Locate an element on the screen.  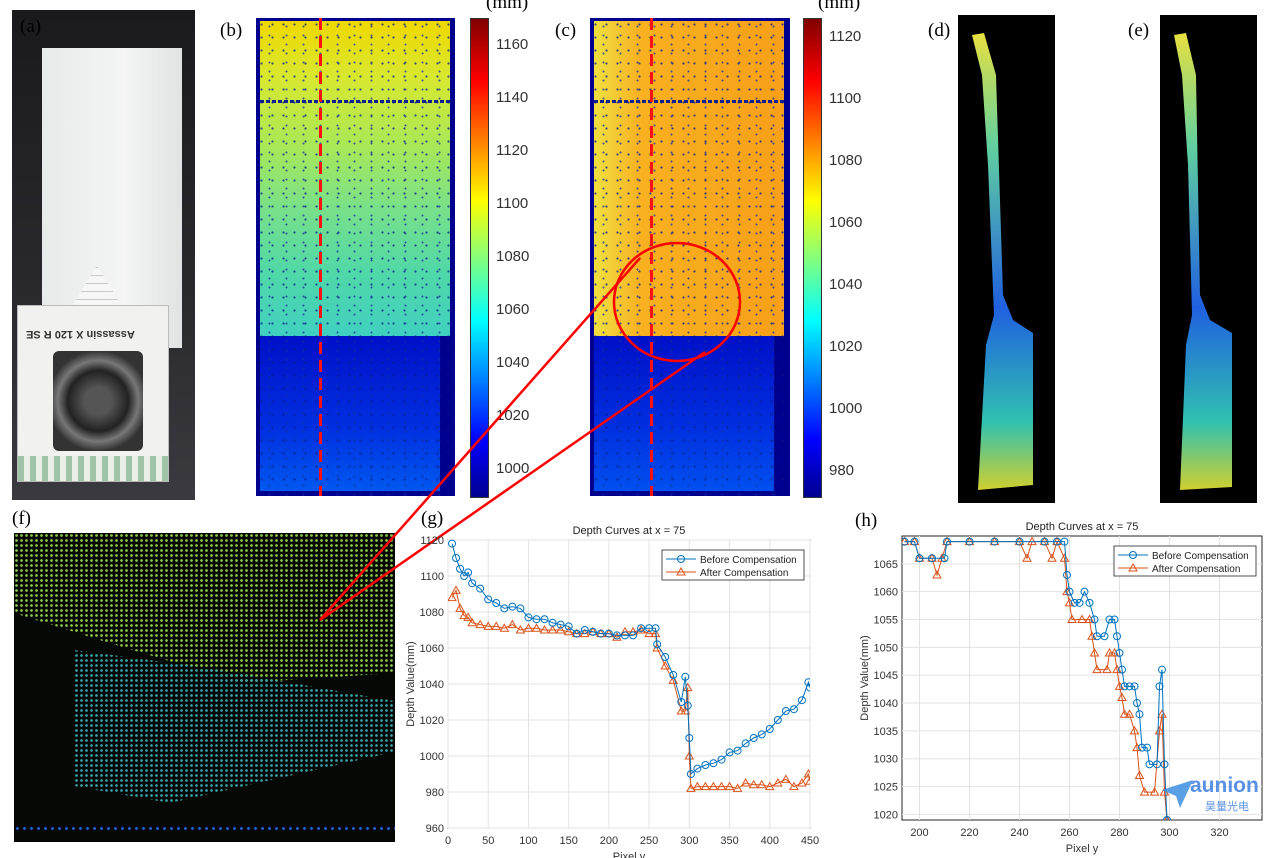
x-axis-label: Pixel y is located at coordinates (629, 854).